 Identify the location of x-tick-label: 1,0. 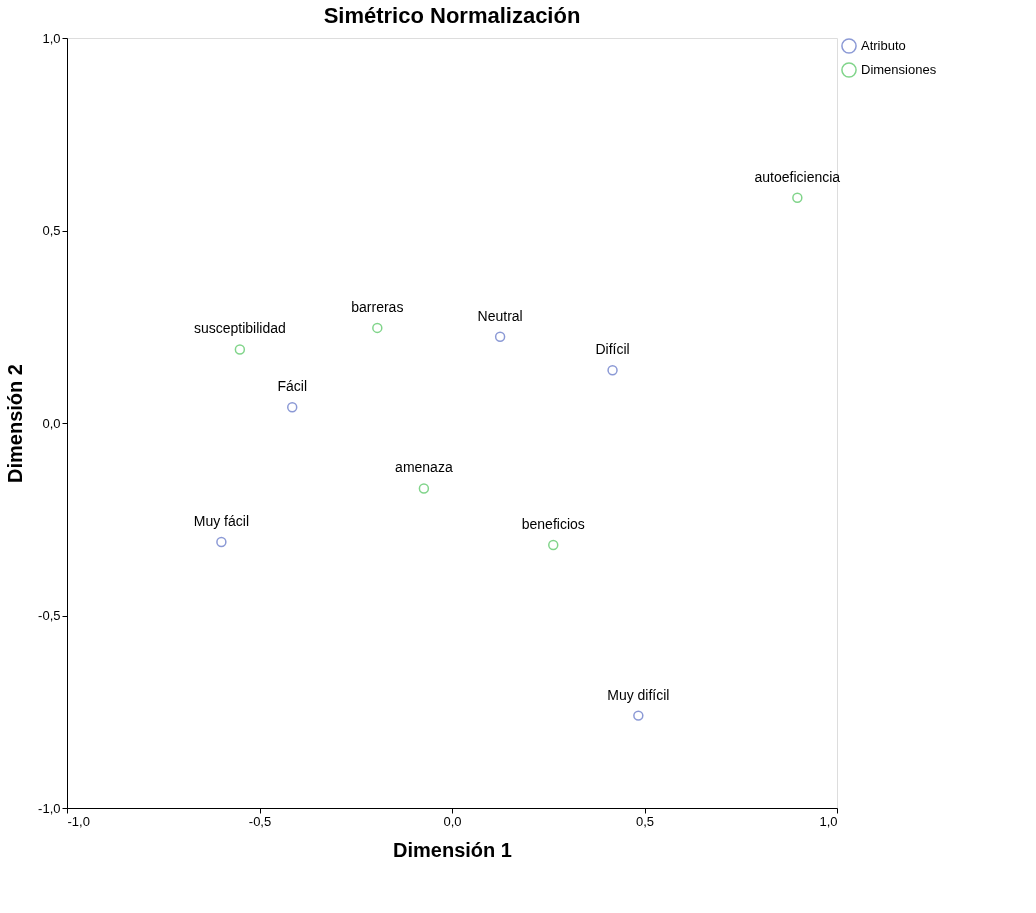
(828, 821).